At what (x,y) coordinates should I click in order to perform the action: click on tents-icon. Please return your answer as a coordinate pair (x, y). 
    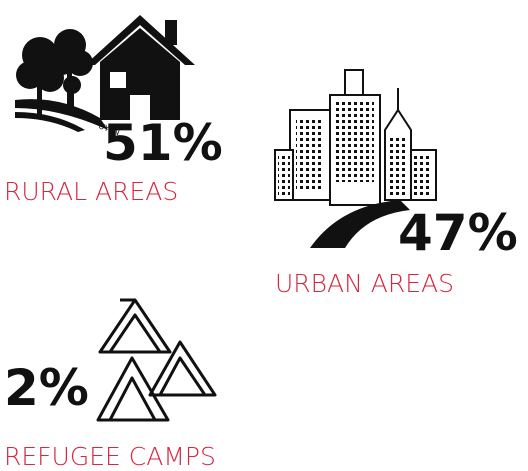
    Looking at the image, I should click on (156, 360).